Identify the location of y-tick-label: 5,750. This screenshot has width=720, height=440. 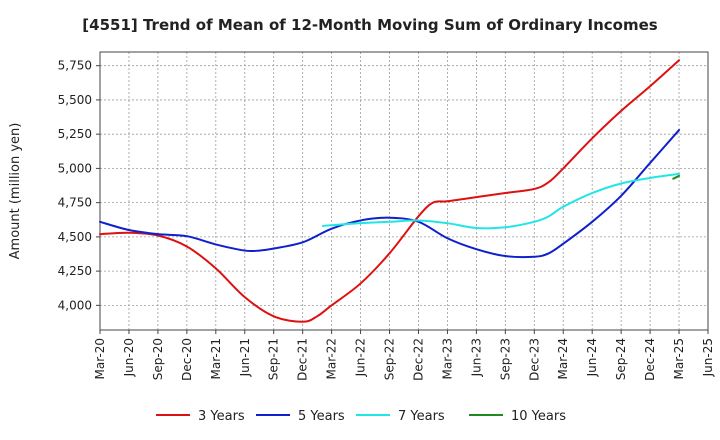
(75, 66).